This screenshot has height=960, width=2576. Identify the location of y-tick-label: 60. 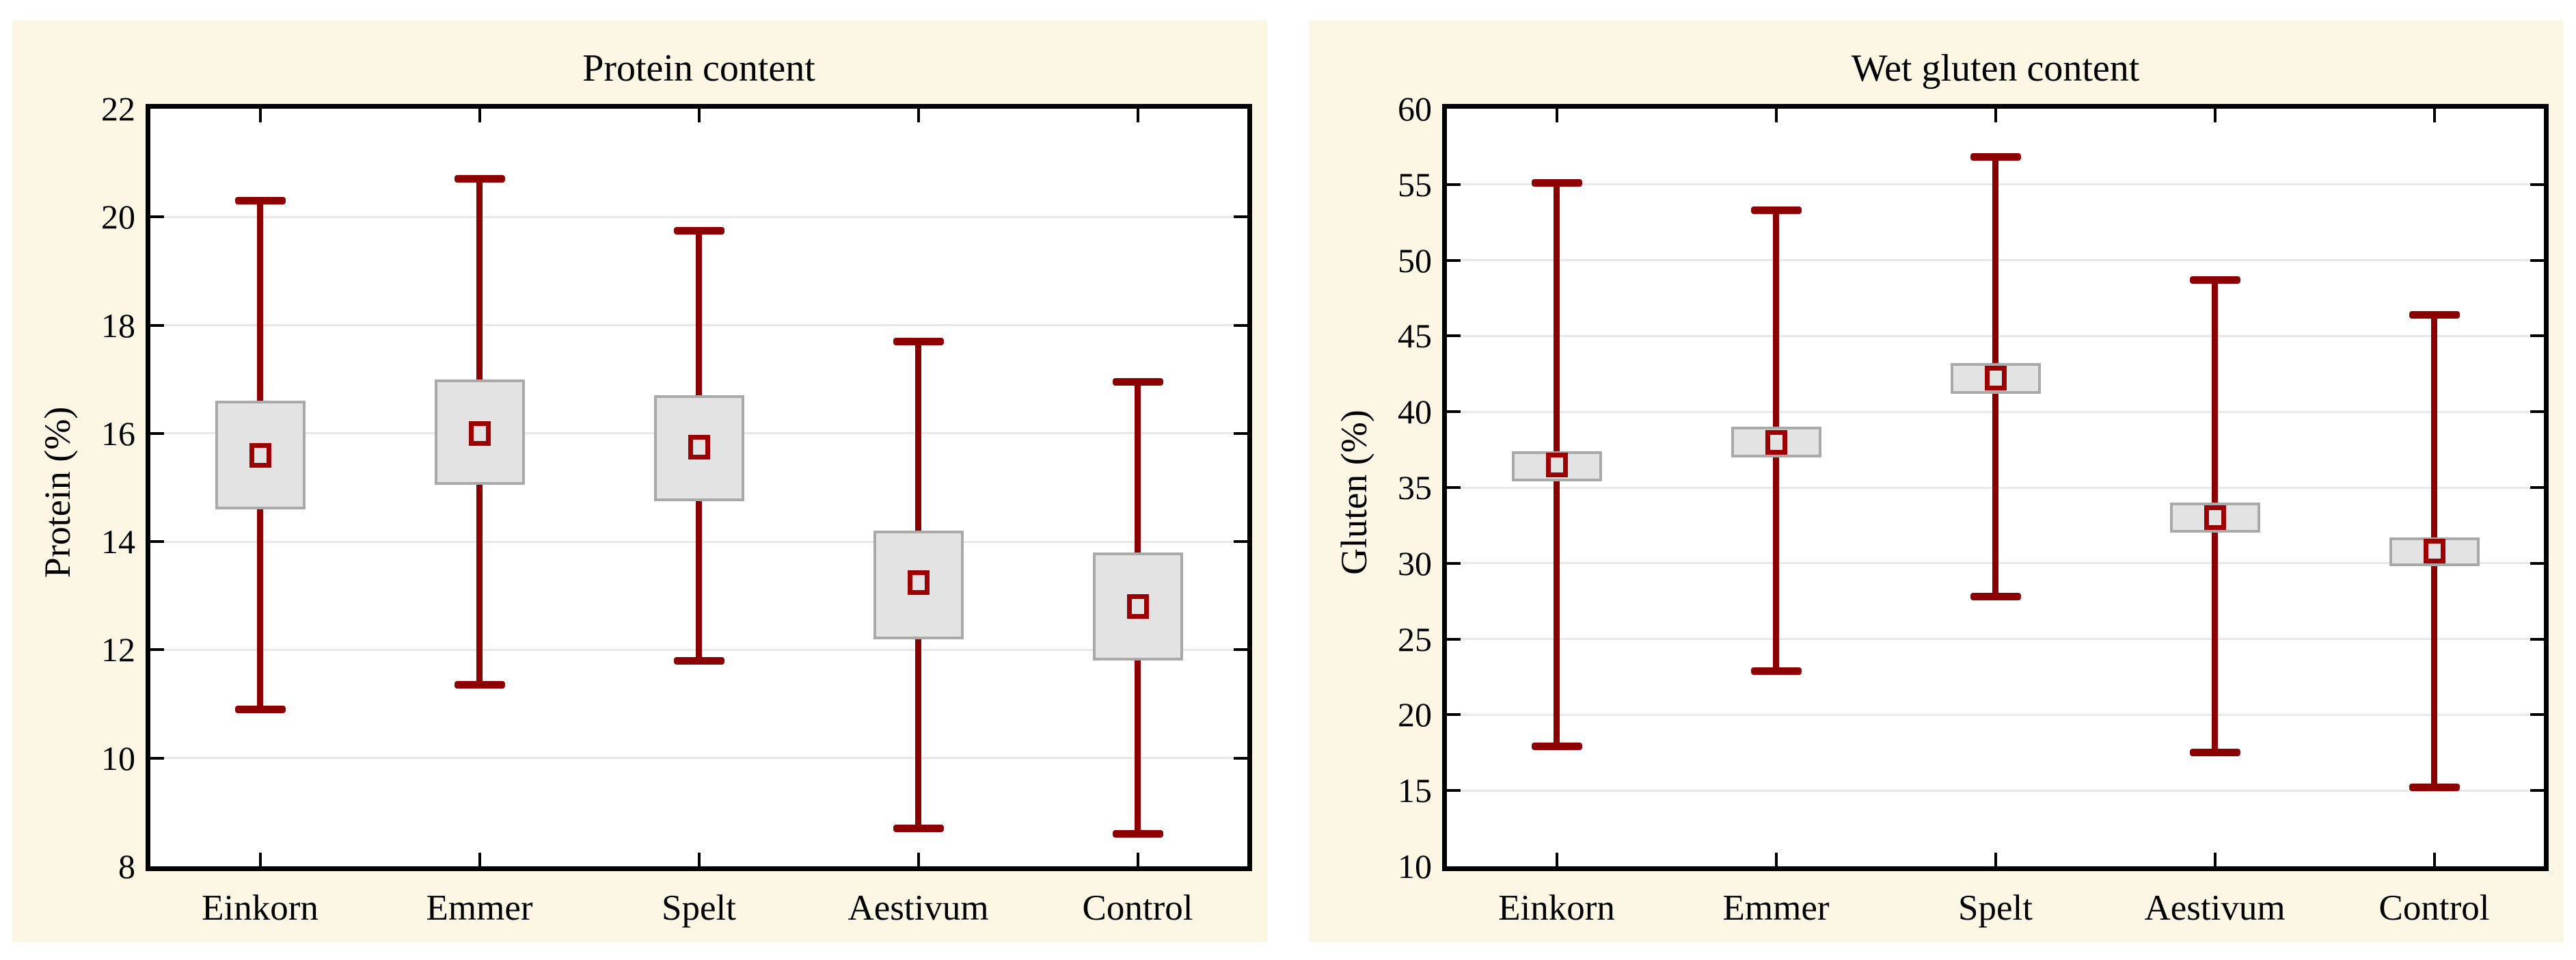
(1415, 109).